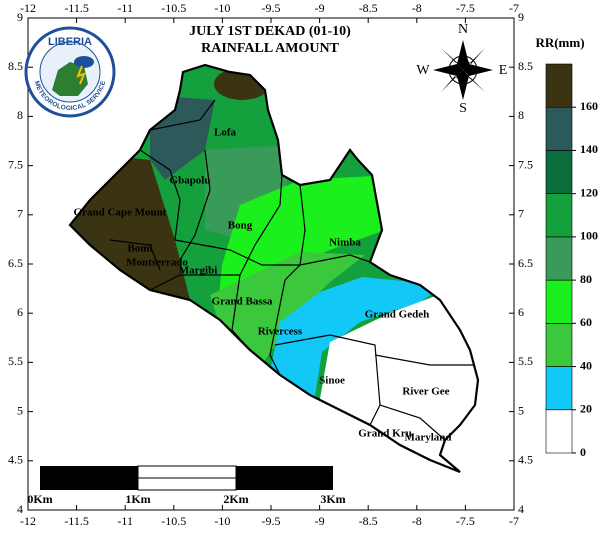 Image resolution: width=600 pixels, height=538 pixels. What do you see at coordinates (586, 409) in the screenshot?
I see `legend-tick-label: 20` at bounding box center [586, 409].